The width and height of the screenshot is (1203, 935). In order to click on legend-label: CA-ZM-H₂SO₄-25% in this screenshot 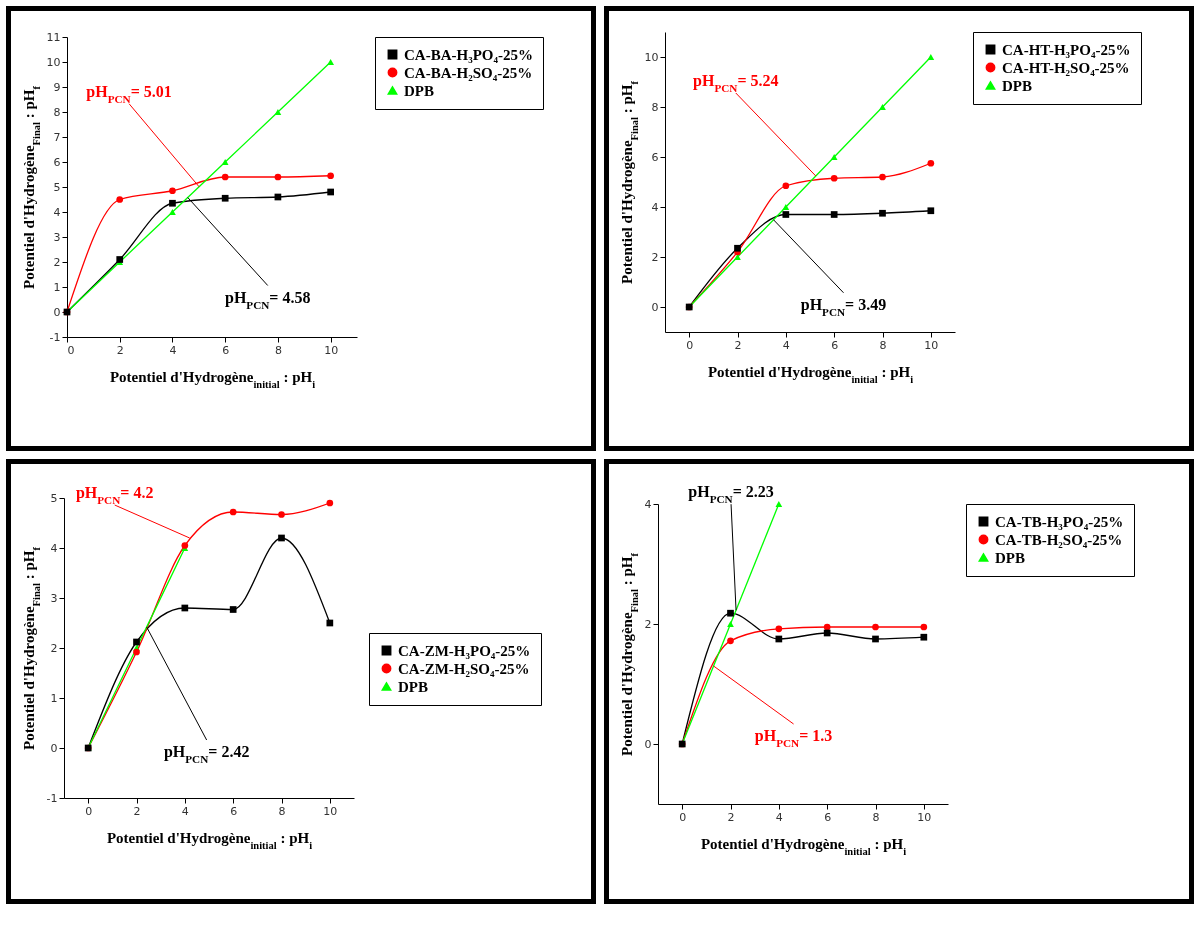, I will do `click(464, 668)`.